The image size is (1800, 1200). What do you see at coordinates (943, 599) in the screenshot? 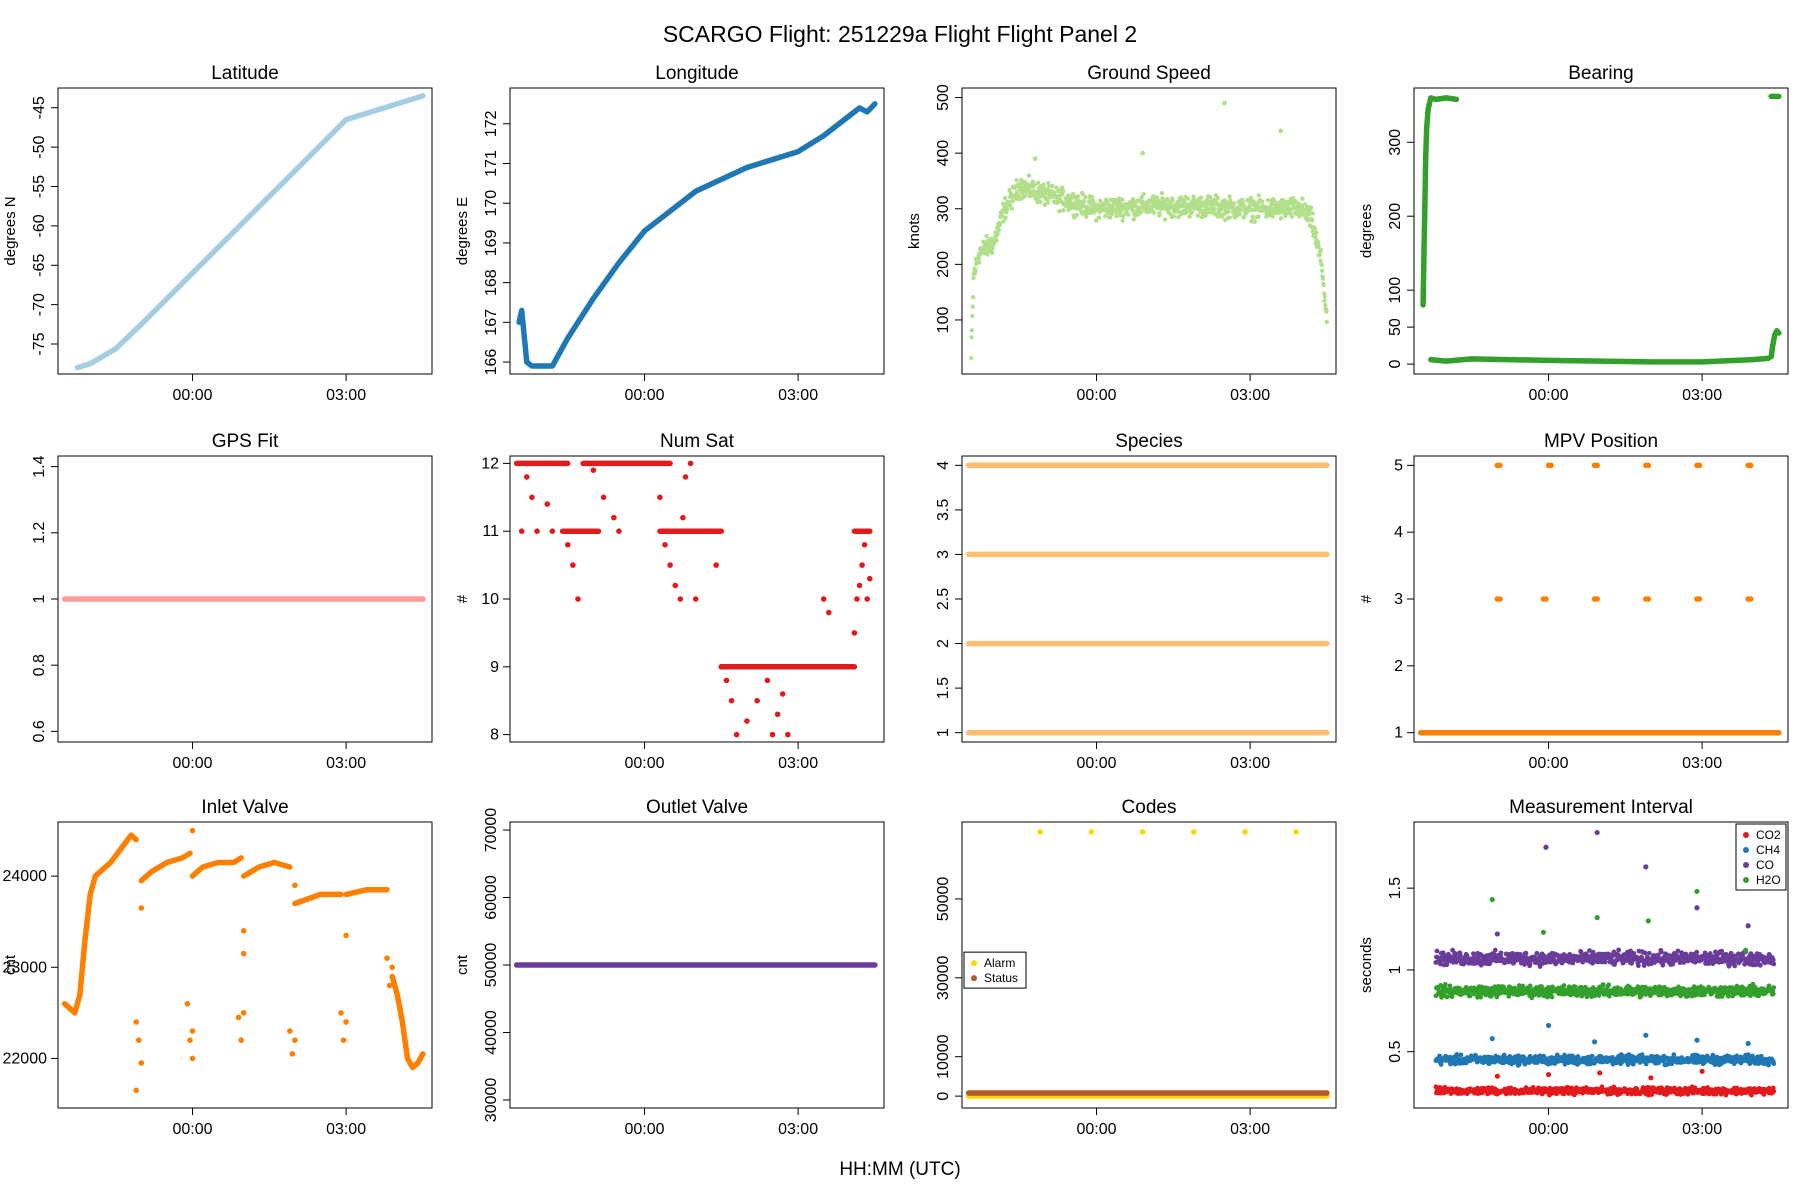
I see `y-tick-label: 2.5` at bounding box center [943, 599].